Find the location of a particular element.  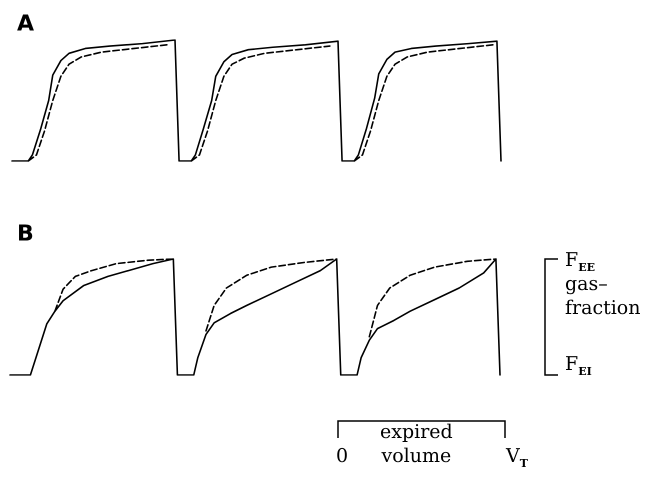

text: expired volume is located at coordinates (416, 444).